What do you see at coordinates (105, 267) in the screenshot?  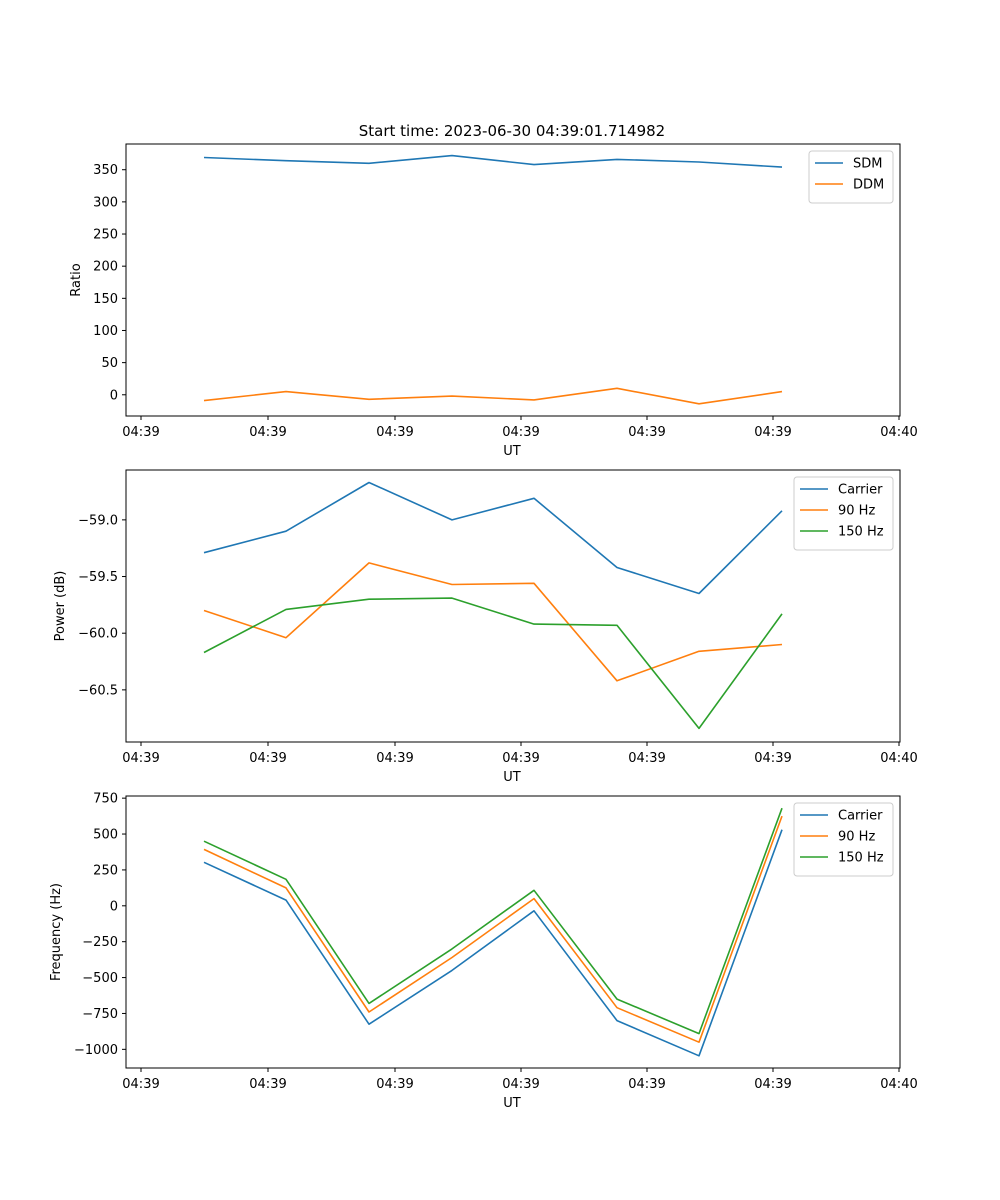 I see `y-tick-label: 200` at bounding box center [105, 267].